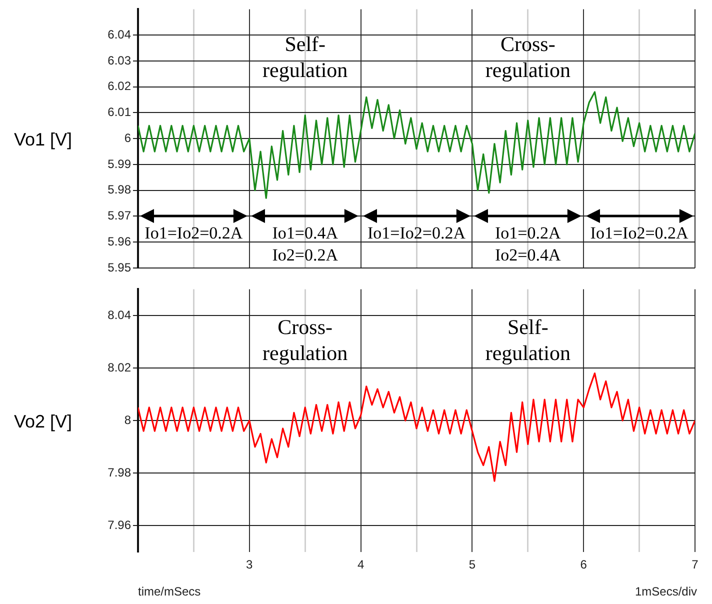 This screenshot has width=712, height=604. Describe the element at coordinates (528, 232) in the screenshot. I see `annotation: Io1=0.2A` at that location.